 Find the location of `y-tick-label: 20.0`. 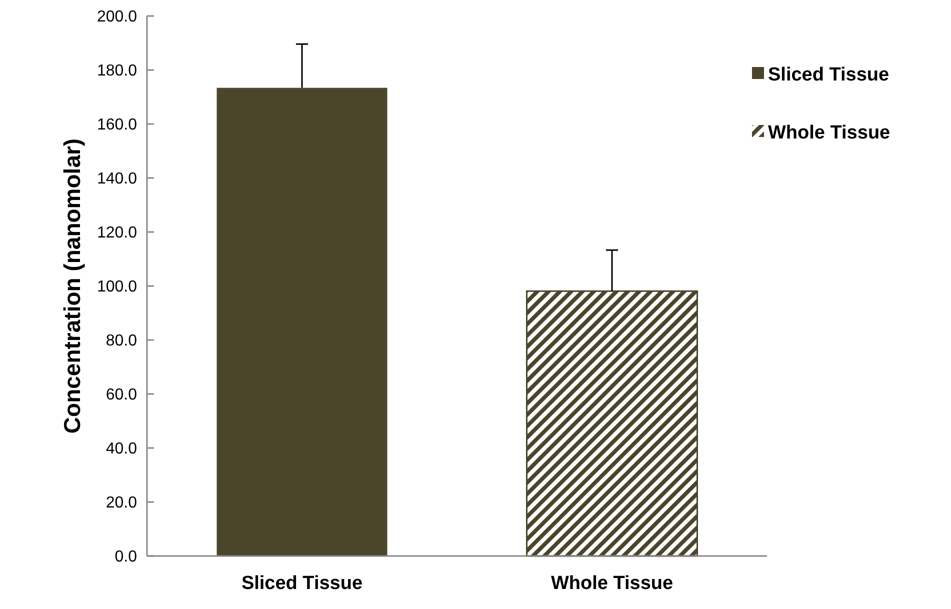

y-tick-label: 20.0 is located at coordinates (122, 503).